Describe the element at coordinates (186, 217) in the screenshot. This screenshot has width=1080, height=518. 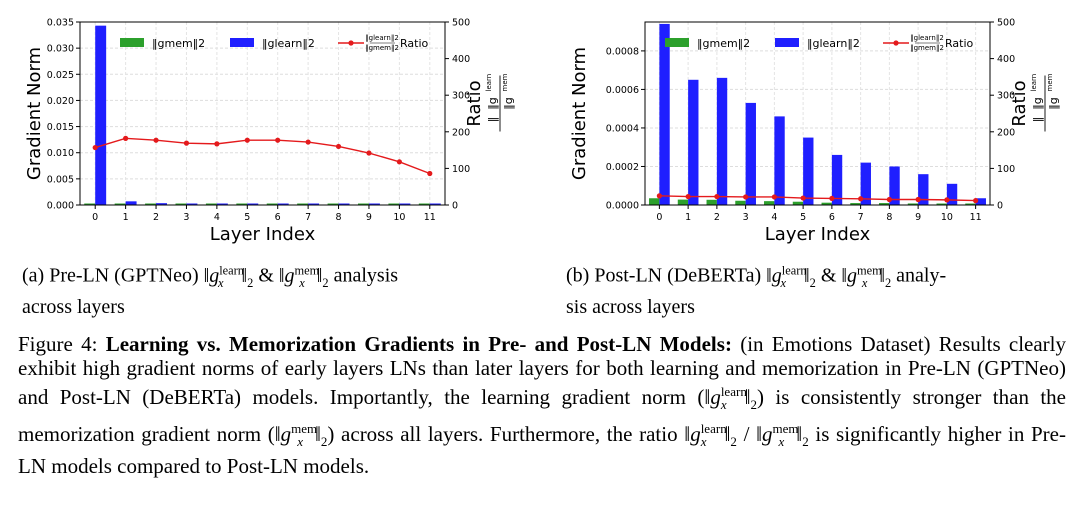
I see `xtick-label: 3` at that location.